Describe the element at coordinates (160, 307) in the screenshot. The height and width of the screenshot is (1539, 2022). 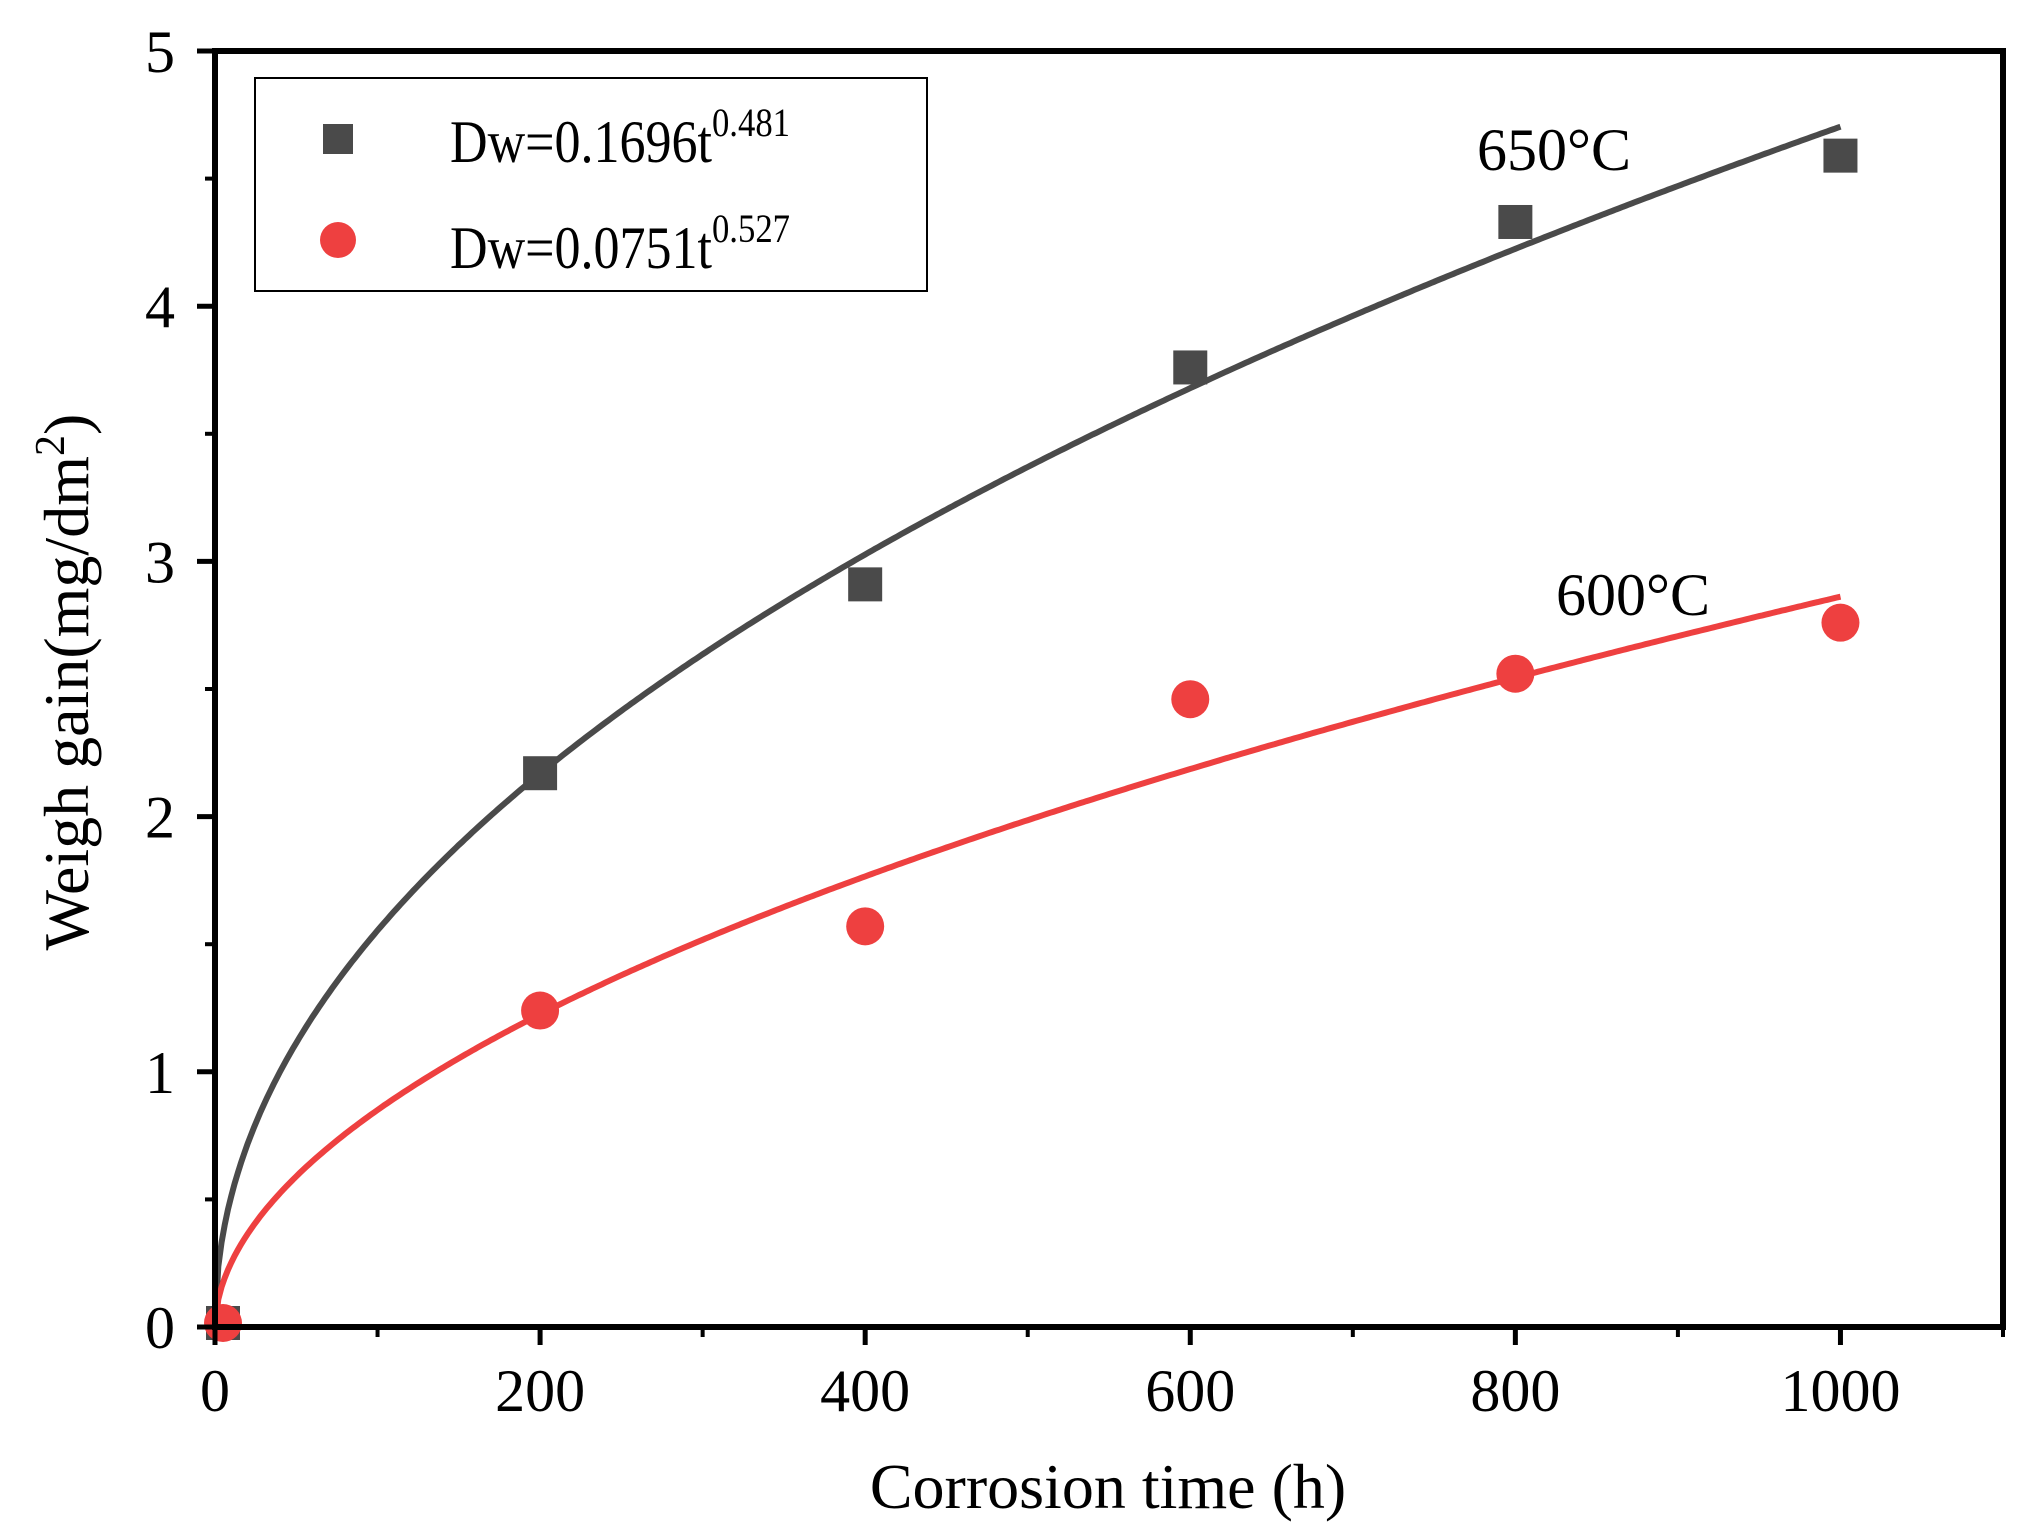
I see `y-tick-label: 4` at that location.